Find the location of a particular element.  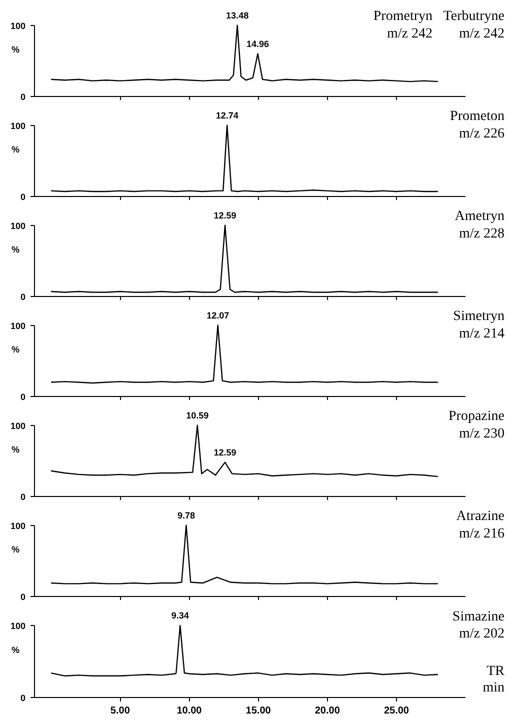

annotation: Ametryn m/z 228 is located at coordinates (479, 225).